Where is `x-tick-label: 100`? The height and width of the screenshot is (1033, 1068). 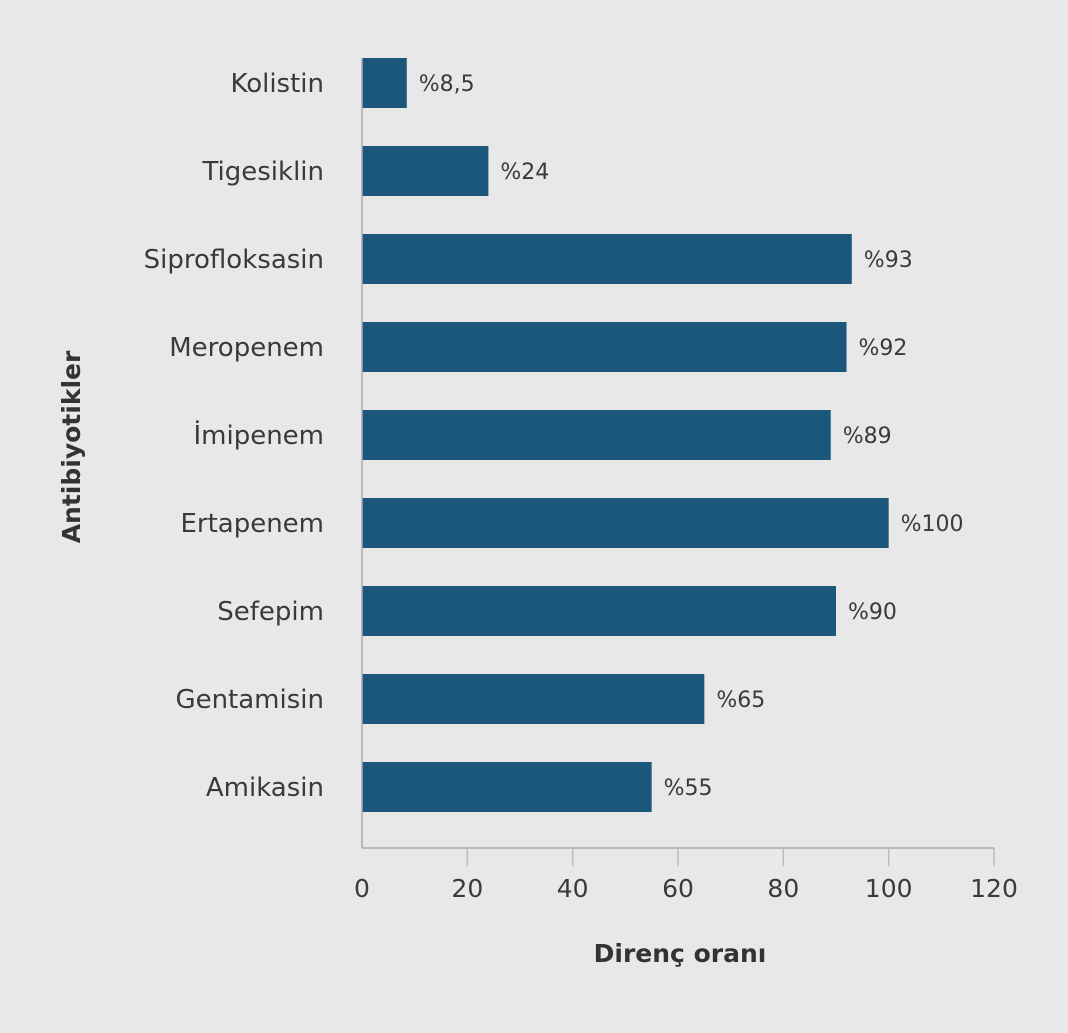 x-tick-label: 100 is located at coordinates (889, 888).